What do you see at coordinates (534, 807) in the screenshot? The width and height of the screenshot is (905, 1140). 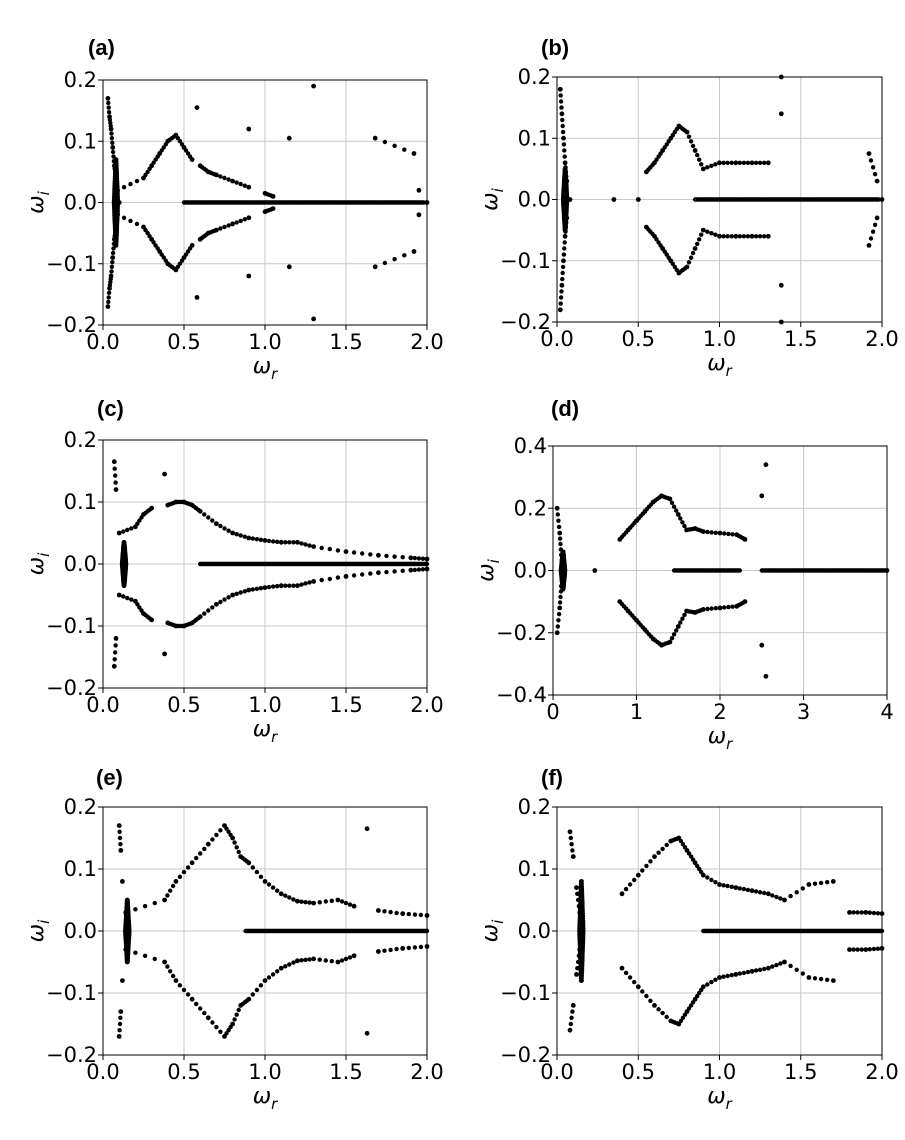 I see `y-tick-label: 0.2` at bounding box center [534, 807].